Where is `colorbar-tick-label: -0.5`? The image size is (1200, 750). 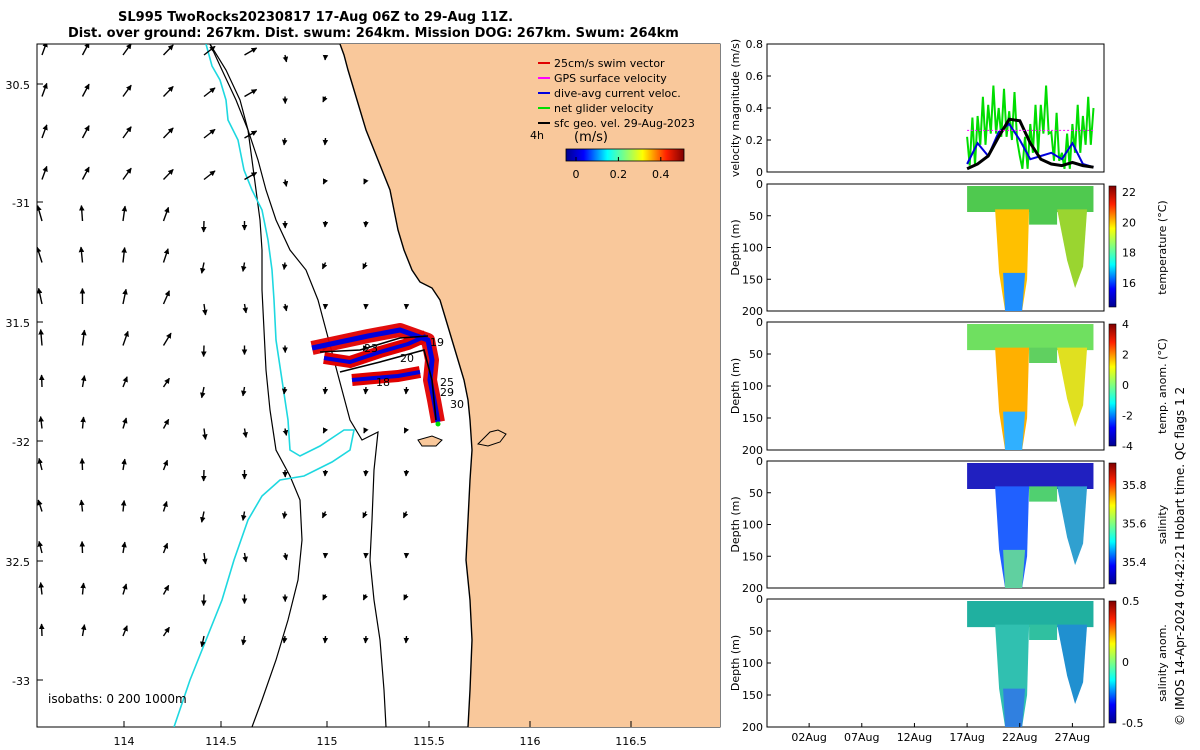
colorbar-tick-label: -0.5 is located at coordinates (1132, 723).